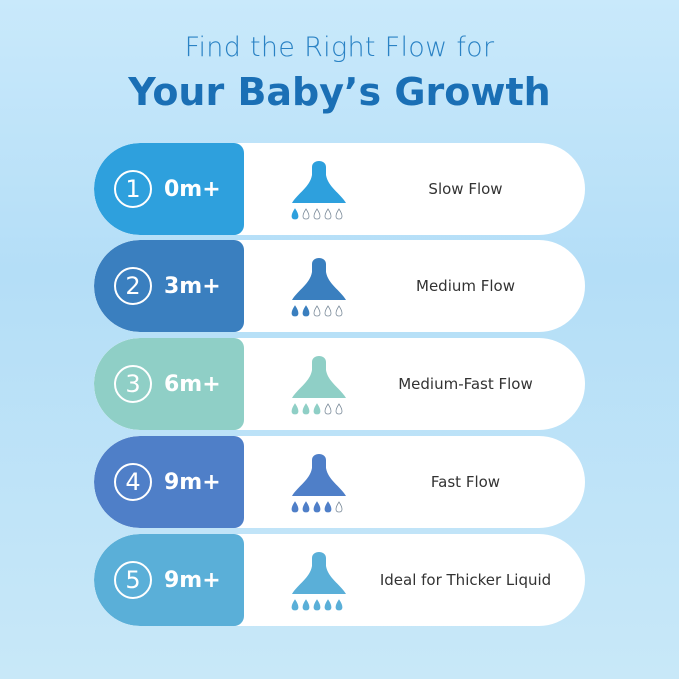  What do you see at coordinates (133, 580) in the screenshot?
I see `step-number: 5` at bounding box center [133, 580].